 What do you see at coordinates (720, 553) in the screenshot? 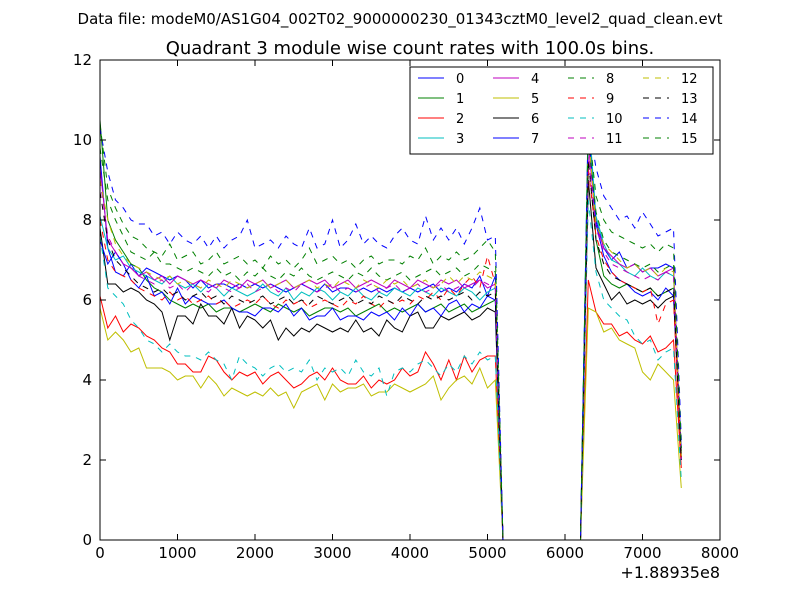
I see `x-tick-label: 8000` at bounding box center [720, 553].